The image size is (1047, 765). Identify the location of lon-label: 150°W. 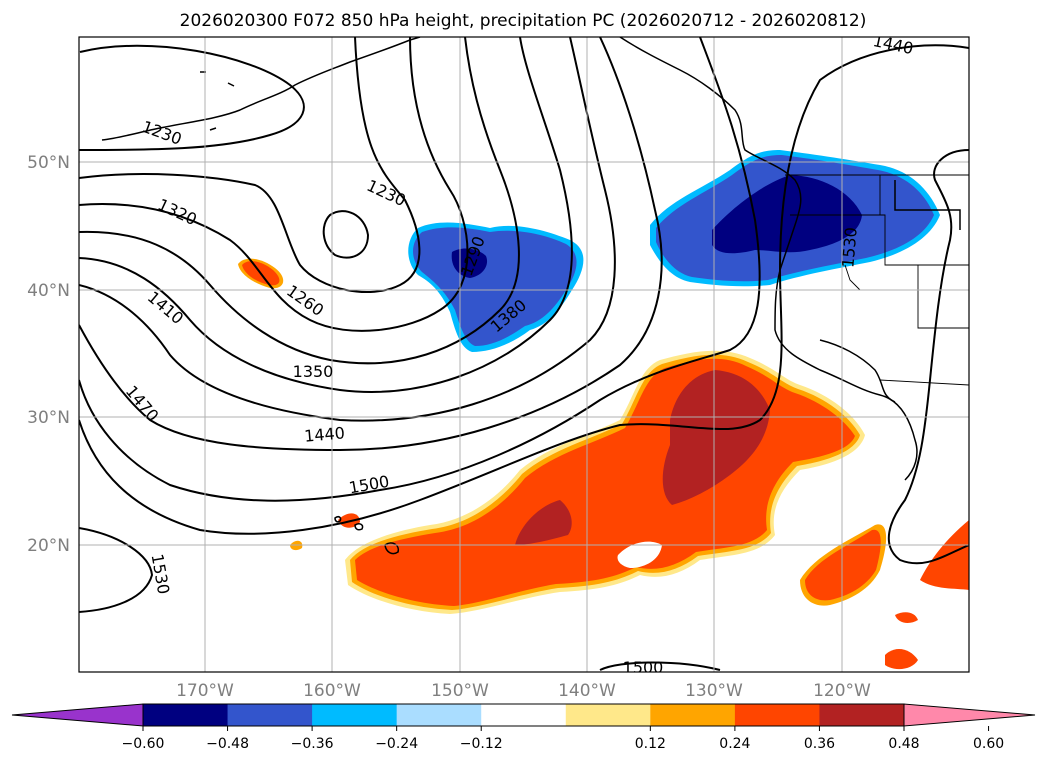
(460, 691).